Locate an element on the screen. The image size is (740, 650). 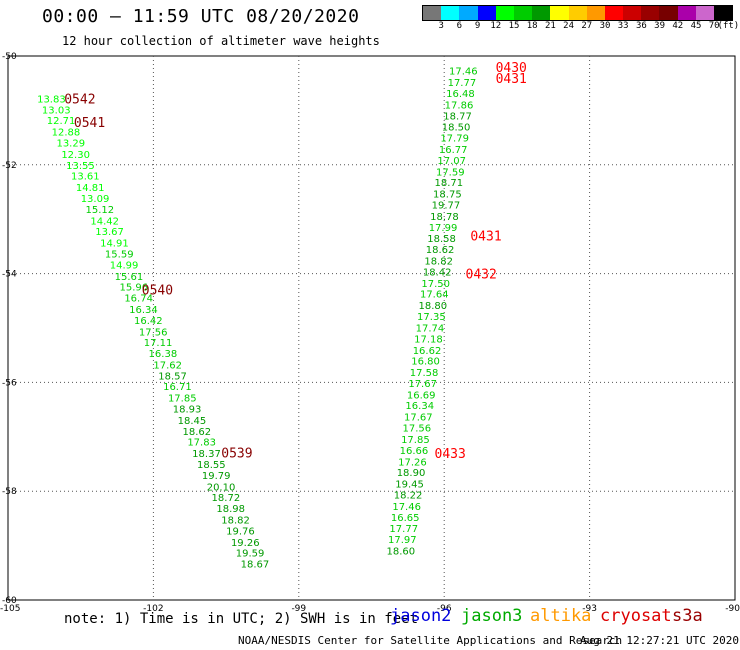
y-tick-label: -58 is located at coordinates (9, 492).